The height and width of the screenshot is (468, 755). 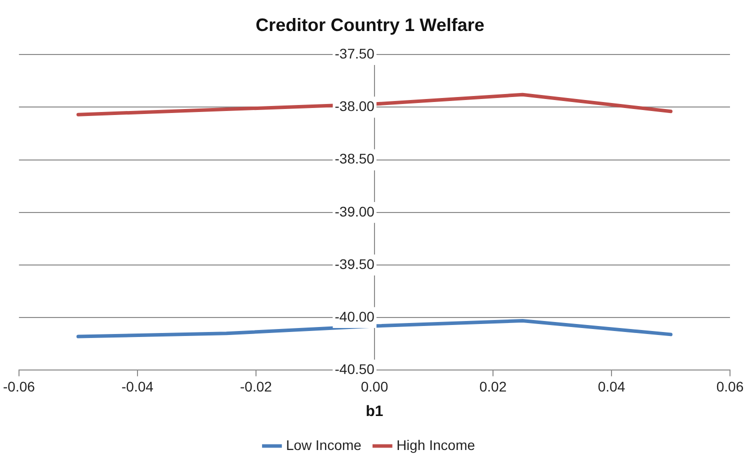 I want to click on y-tick-label: -40.50, so click(x=354, y=369).